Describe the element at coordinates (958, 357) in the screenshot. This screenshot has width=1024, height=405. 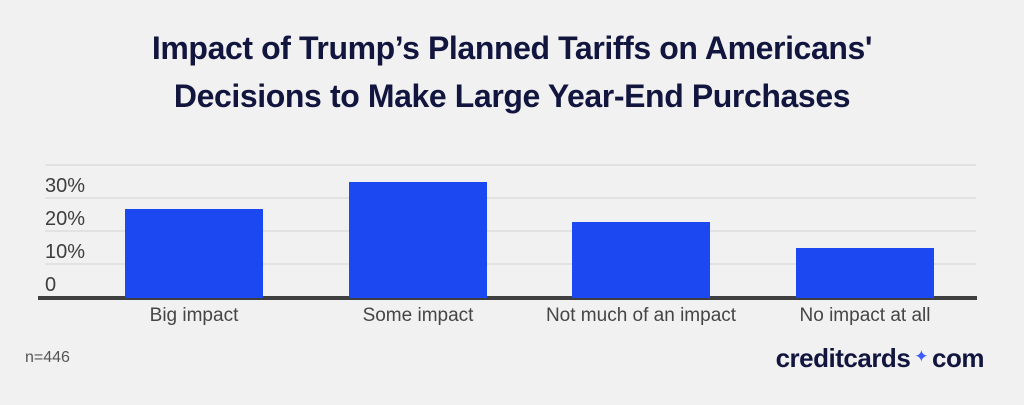
I see `logo-word-com: com` at that location.